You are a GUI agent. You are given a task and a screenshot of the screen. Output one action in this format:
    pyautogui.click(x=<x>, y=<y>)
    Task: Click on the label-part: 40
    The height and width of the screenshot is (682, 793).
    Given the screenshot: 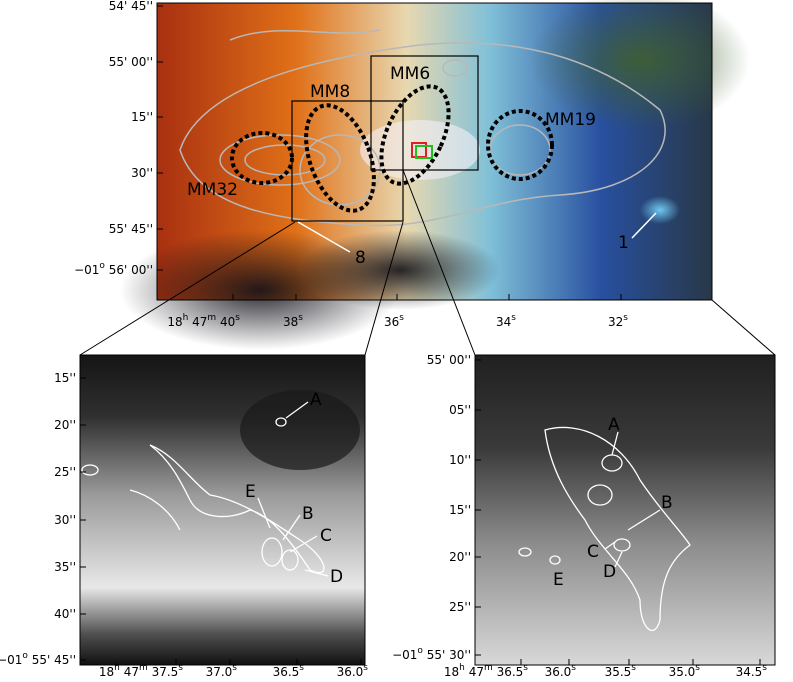 What is the action you would take?
    pyautogui.click(x=225, y=322)
    